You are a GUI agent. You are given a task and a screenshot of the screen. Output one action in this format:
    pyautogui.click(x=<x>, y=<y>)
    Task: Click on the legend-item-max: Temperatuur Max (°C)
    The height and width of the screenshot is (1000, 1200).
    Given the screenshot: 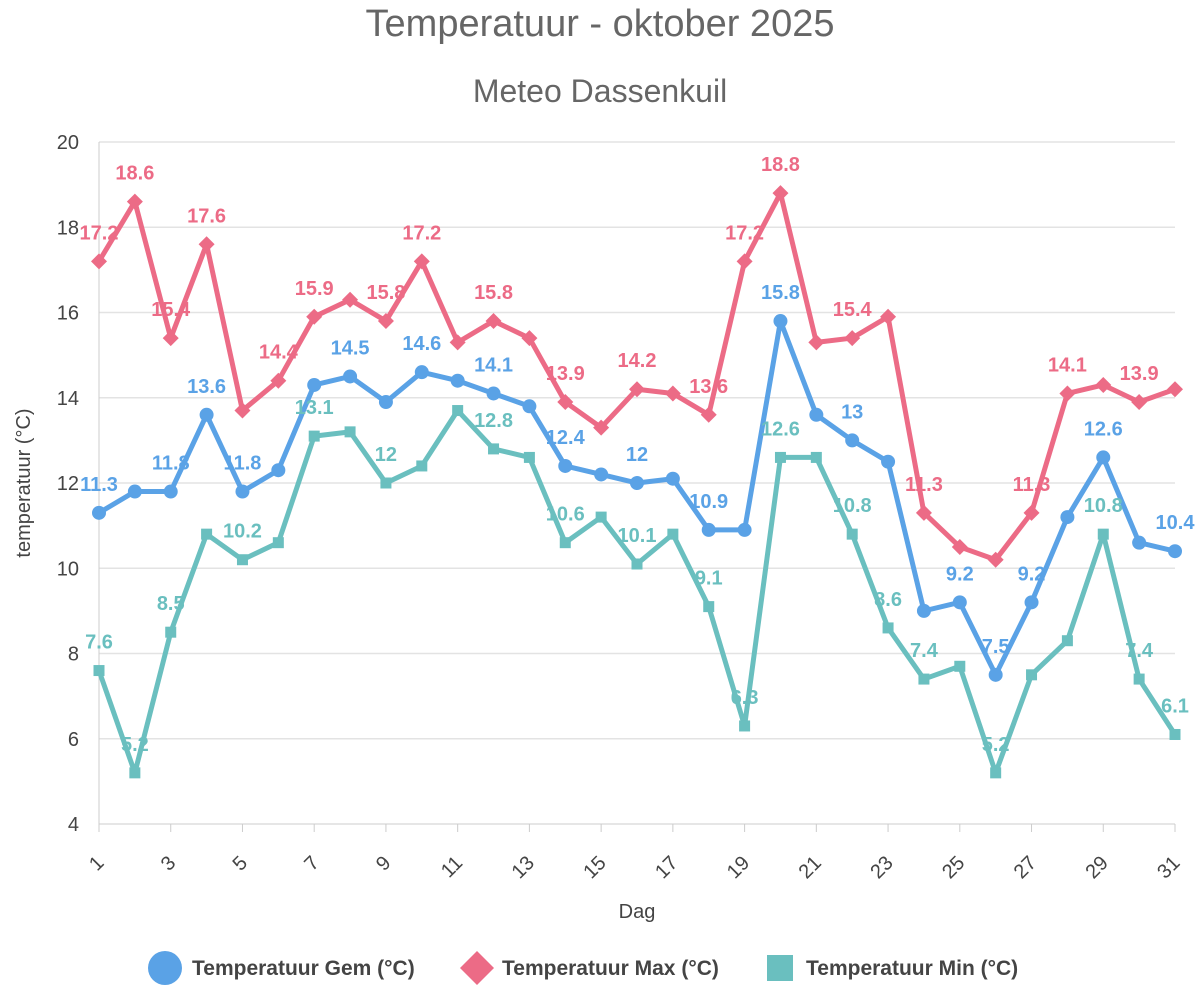 What is the action you would take?
    pyautogui.click(x=589, y=968)
    